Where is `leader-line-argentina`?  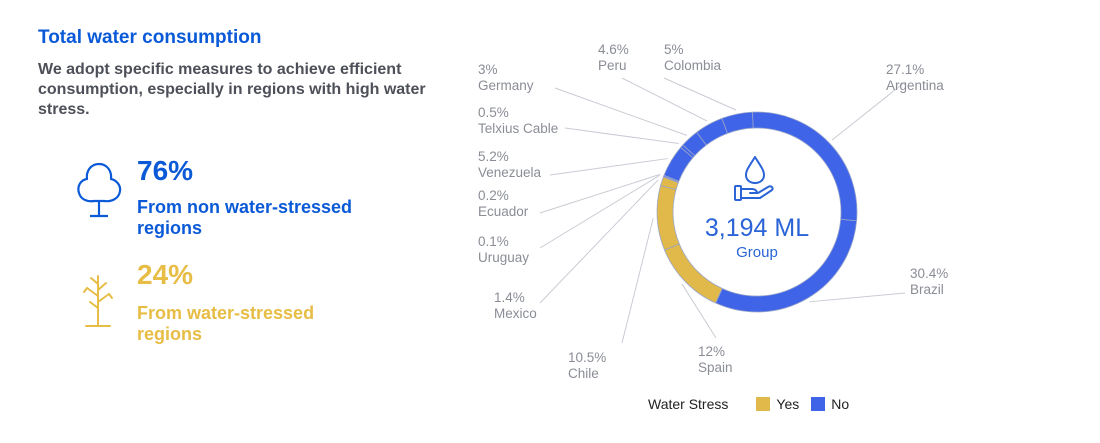 leader-line-argentina is located at coordinates (868, 111).